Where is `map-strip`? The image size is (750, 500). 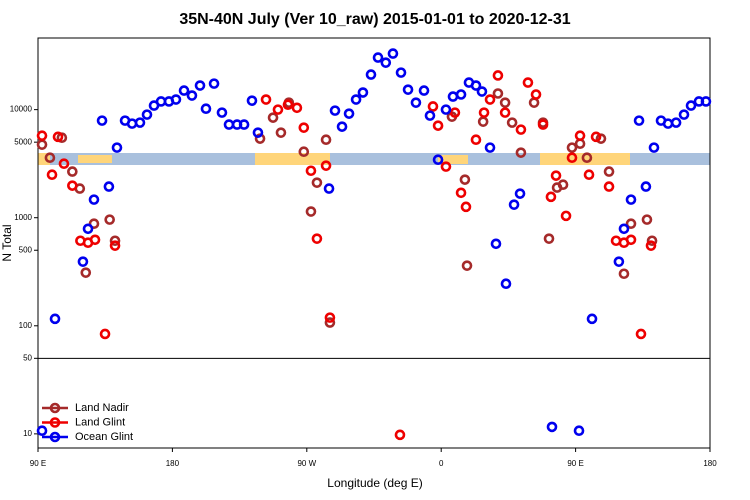
map-strip is located at coordinates (374, 159).